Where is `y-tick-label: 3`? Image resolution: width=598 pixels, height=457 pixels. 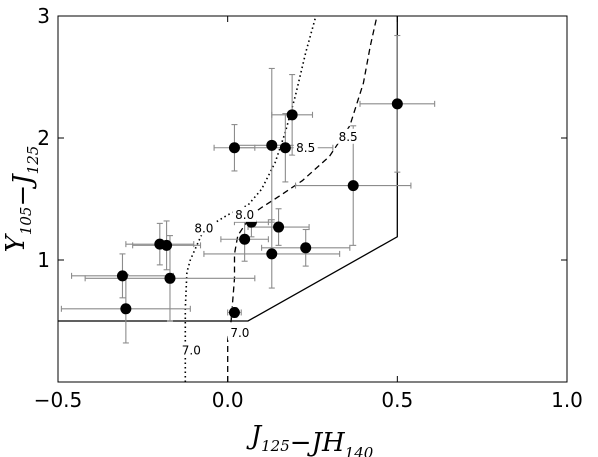
y-tick-label: 3 is located at coordinates (43, 16).